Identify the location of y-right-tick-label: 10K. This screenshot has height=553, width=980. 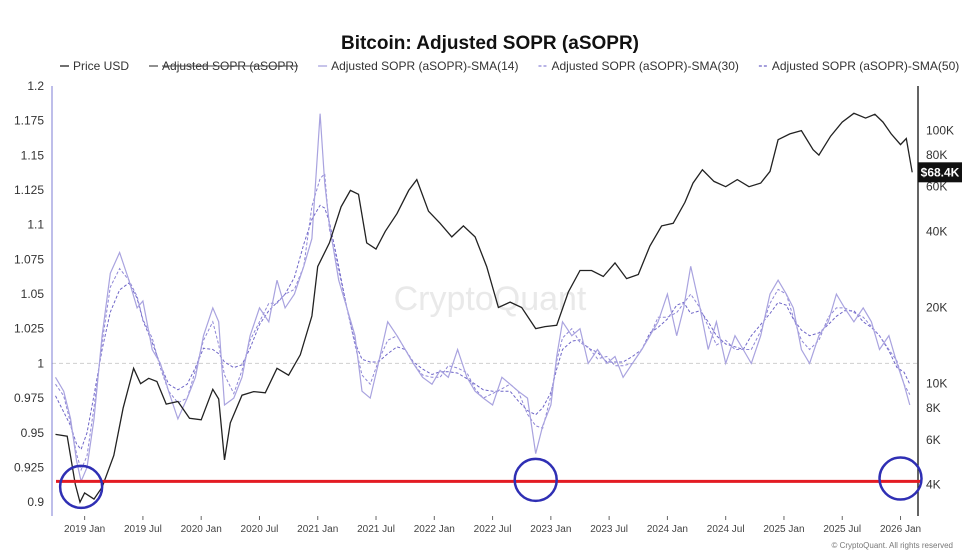
(936, 384).